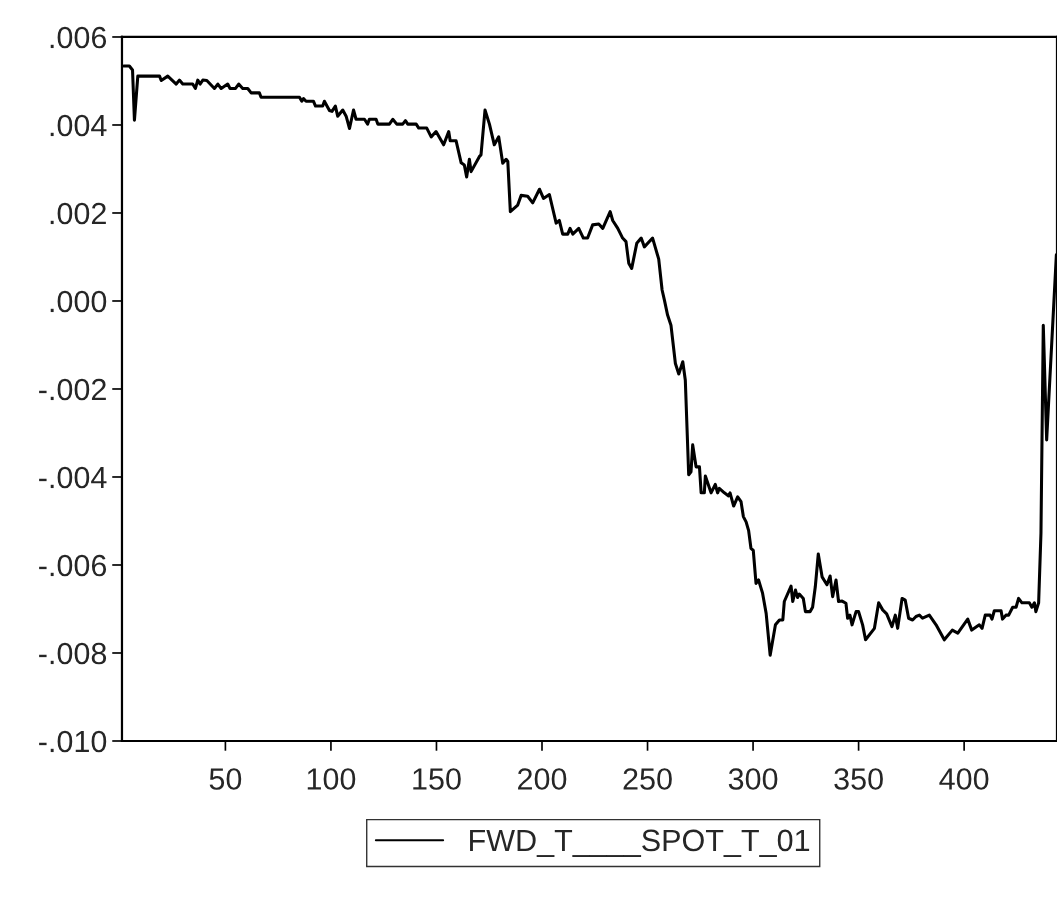  Describe the element at coordinates (331, 779) in the screenshot. I see `x-tick-label: 100` at that location.